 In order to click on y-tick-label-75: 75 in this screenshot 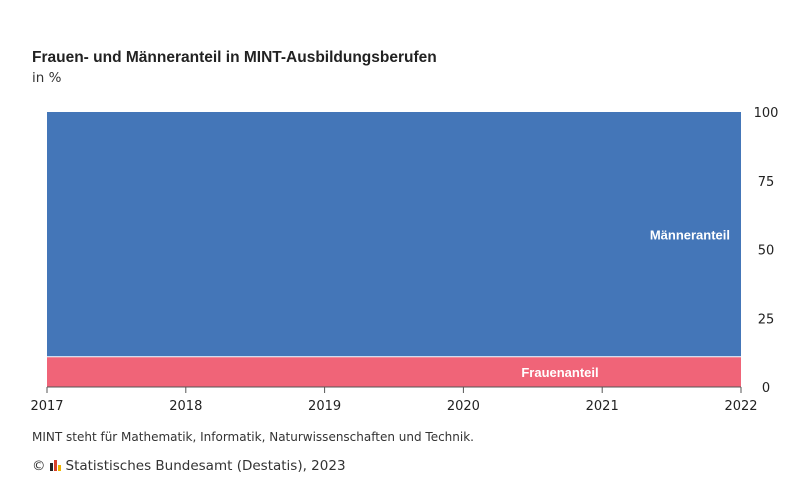, I will do `click(766, 182)`.